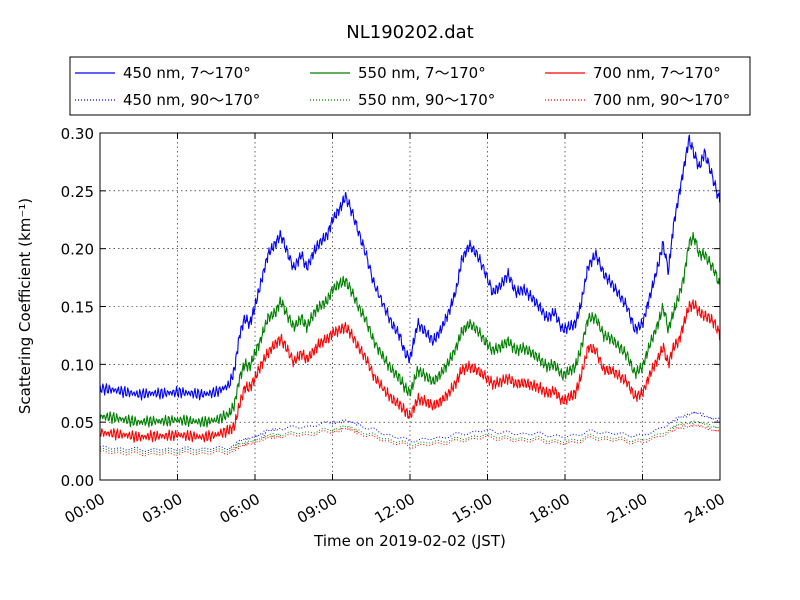  Describe the element at coordinates (550, 508) in the screenshot. I see `x-tick-label: 18:00` at that location.